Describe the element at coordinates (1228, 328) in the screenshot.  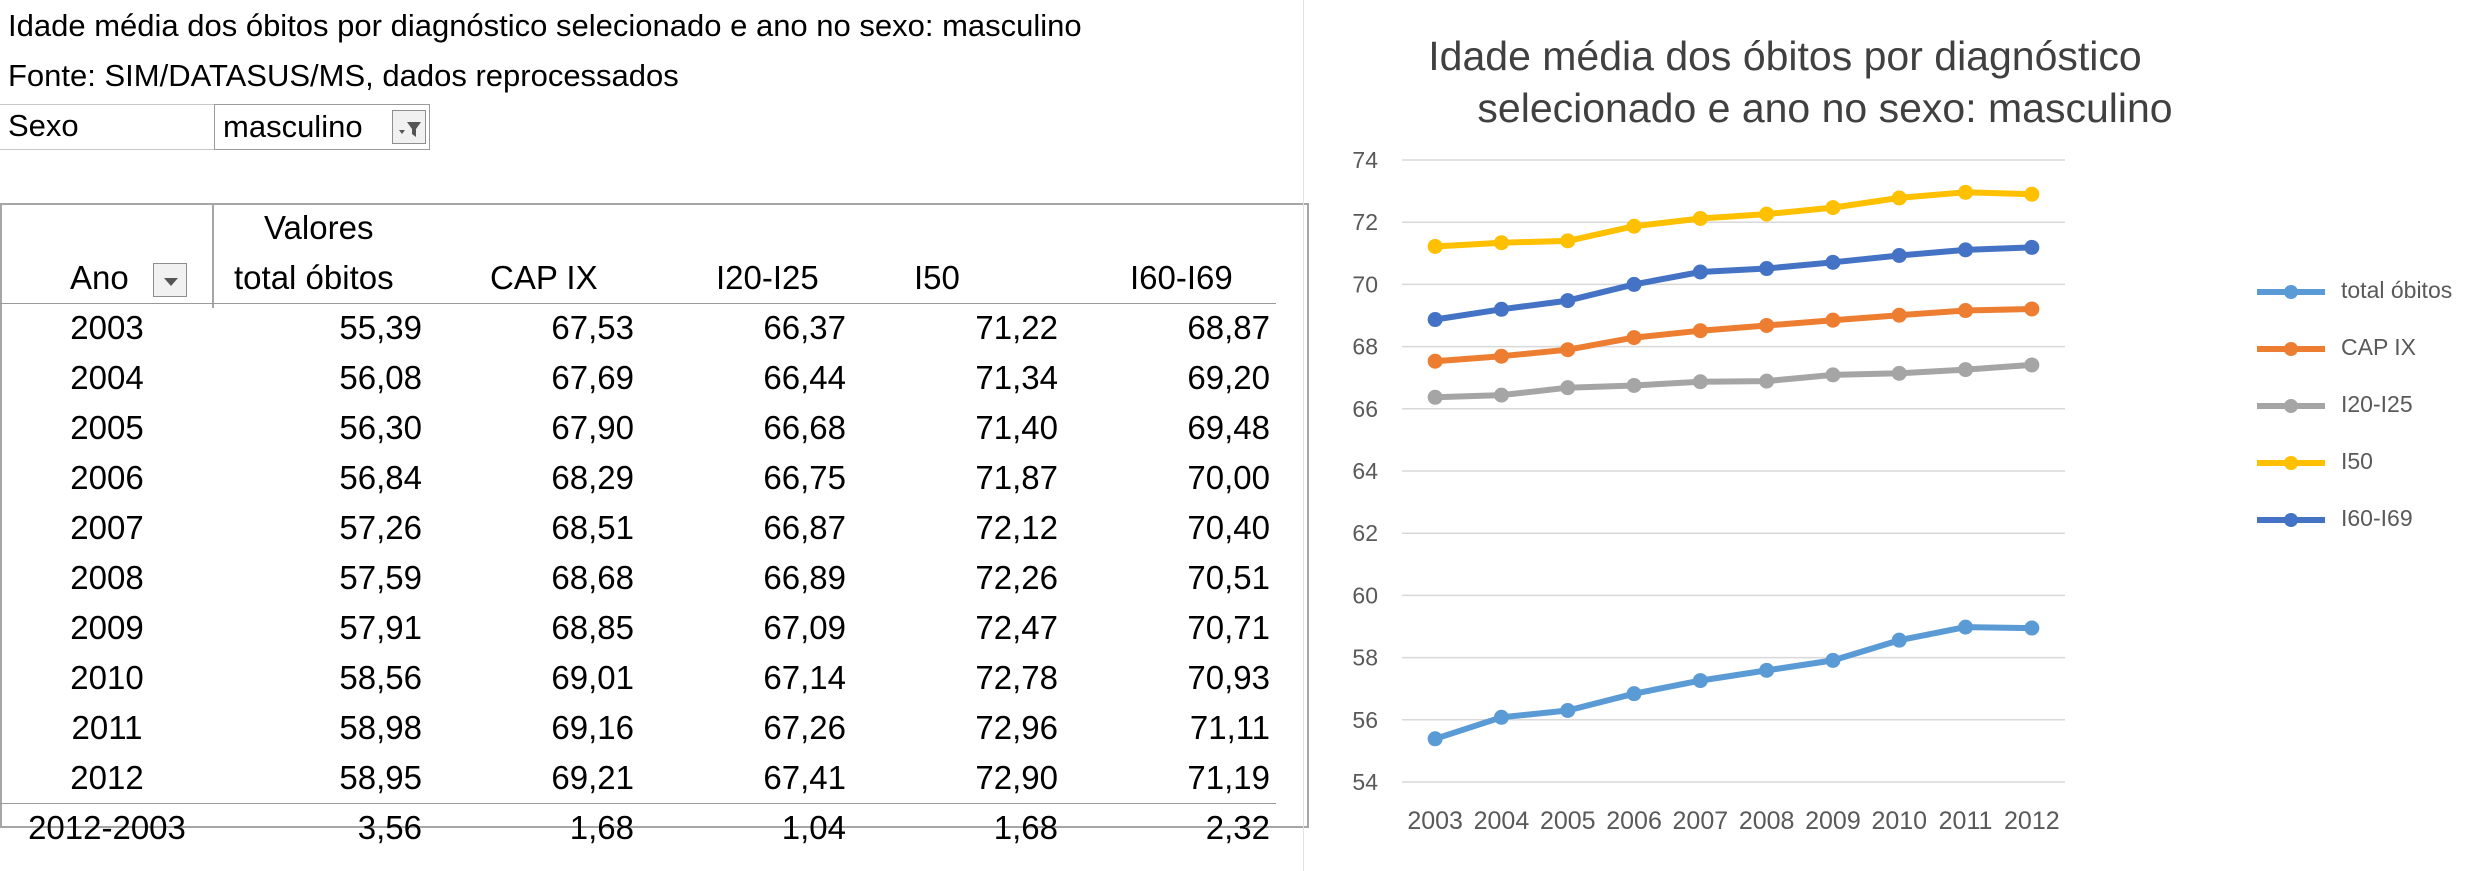
I see `value-cell: 68,87` at that location.